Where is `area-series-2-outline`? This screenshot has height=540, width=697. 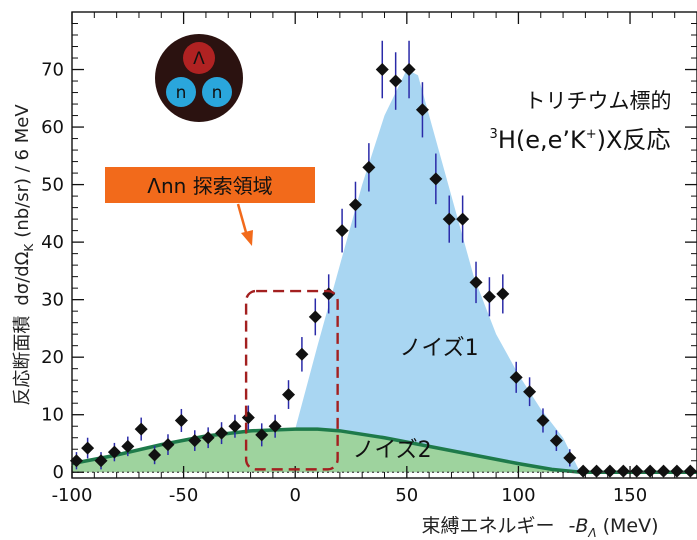
area-series-2-outline is located at coordinates (384, 450).